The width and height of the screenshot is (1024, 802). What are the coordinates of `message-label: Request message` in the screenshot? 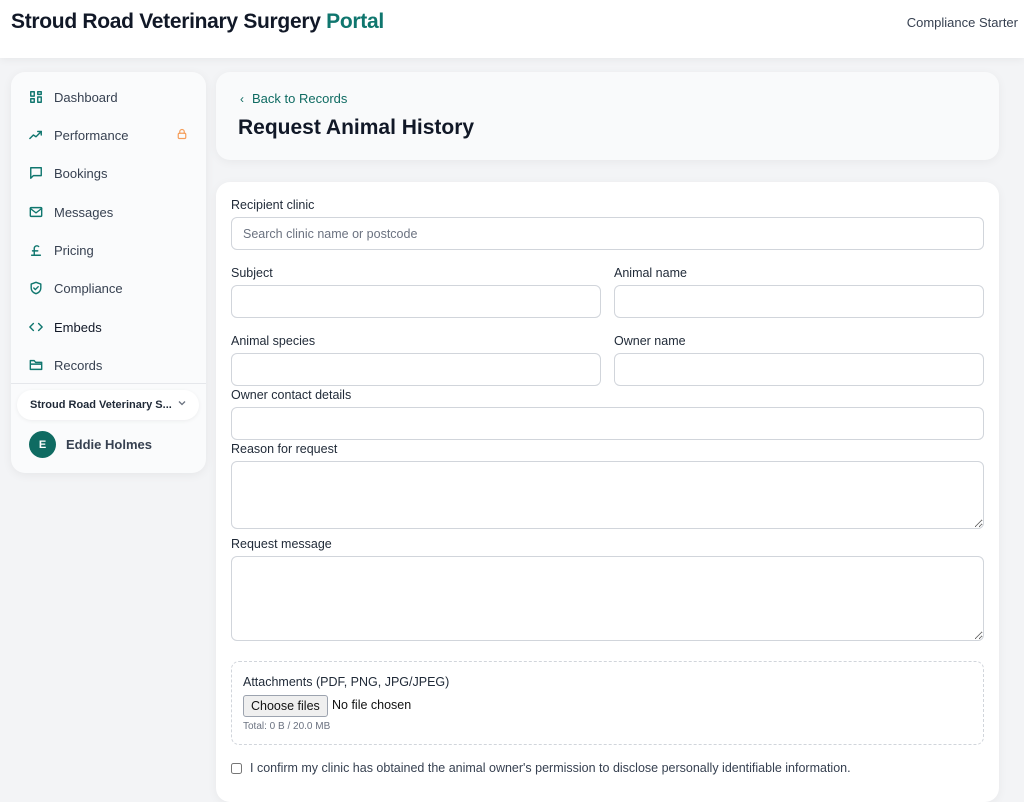 It's located at (281, 544).